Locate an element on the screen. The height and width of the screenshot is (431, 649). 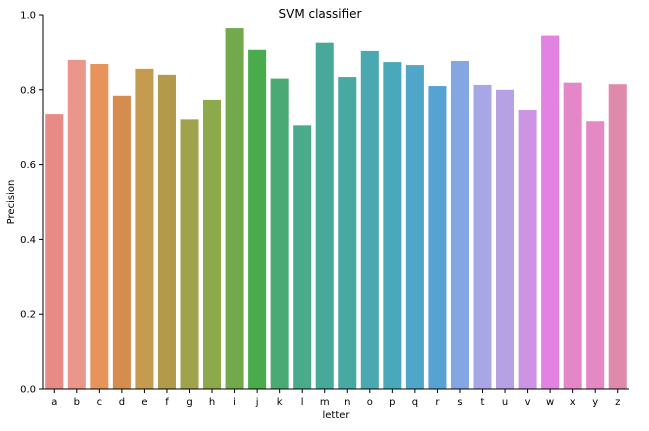
x-tick-label: f is located at coordinates (167, 402).